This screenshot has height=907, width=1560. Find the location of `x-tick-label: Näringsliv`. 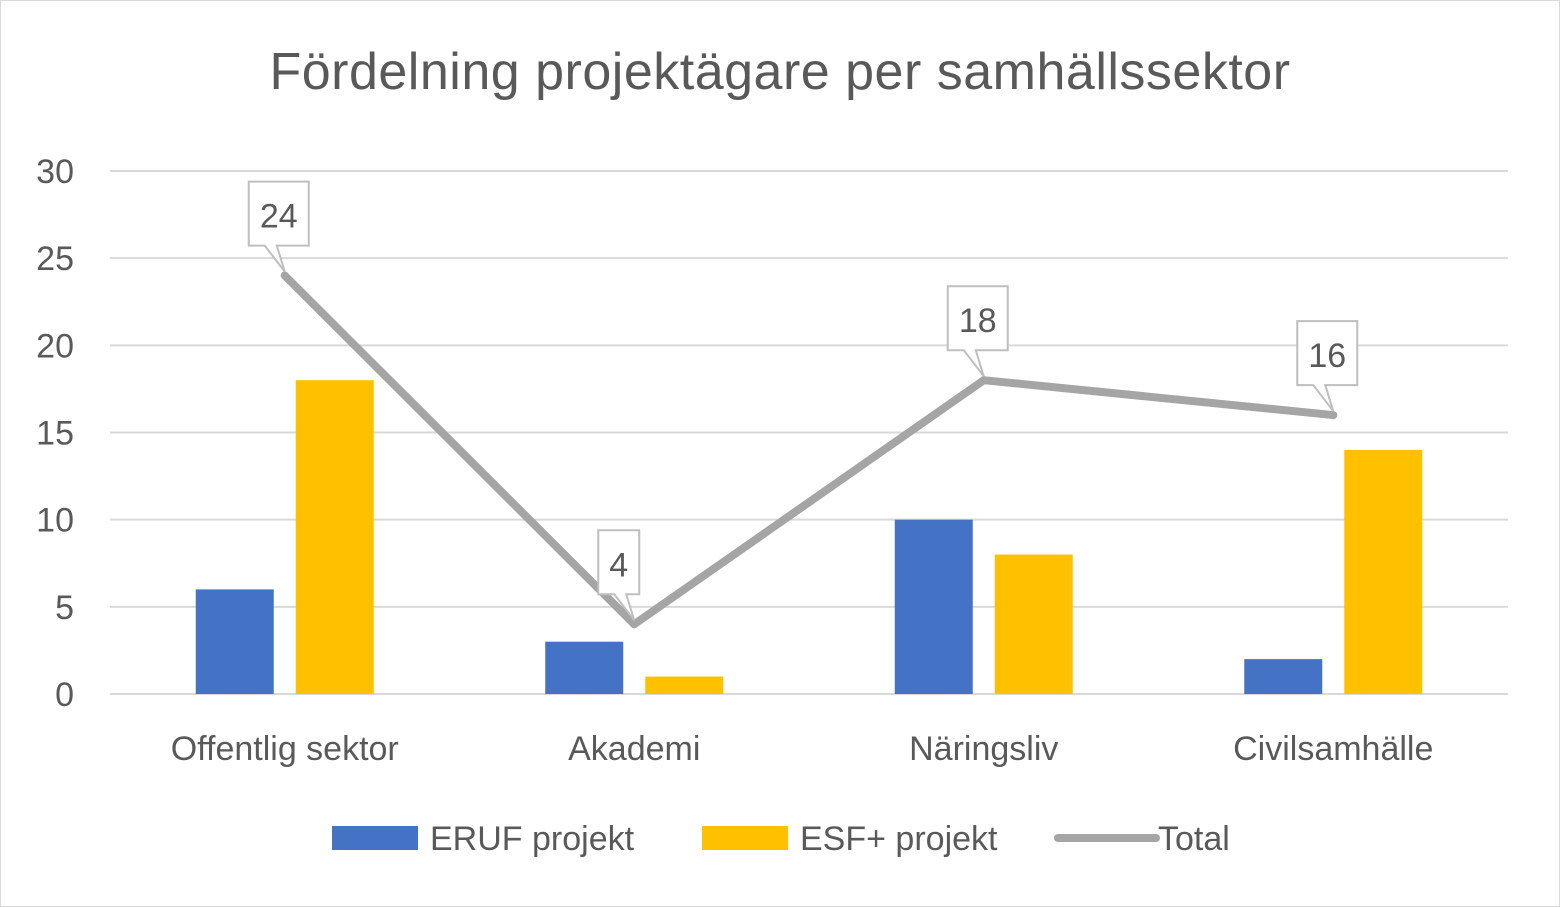

x-tick-label: Näringsliv is located at coordinates (983, 749).